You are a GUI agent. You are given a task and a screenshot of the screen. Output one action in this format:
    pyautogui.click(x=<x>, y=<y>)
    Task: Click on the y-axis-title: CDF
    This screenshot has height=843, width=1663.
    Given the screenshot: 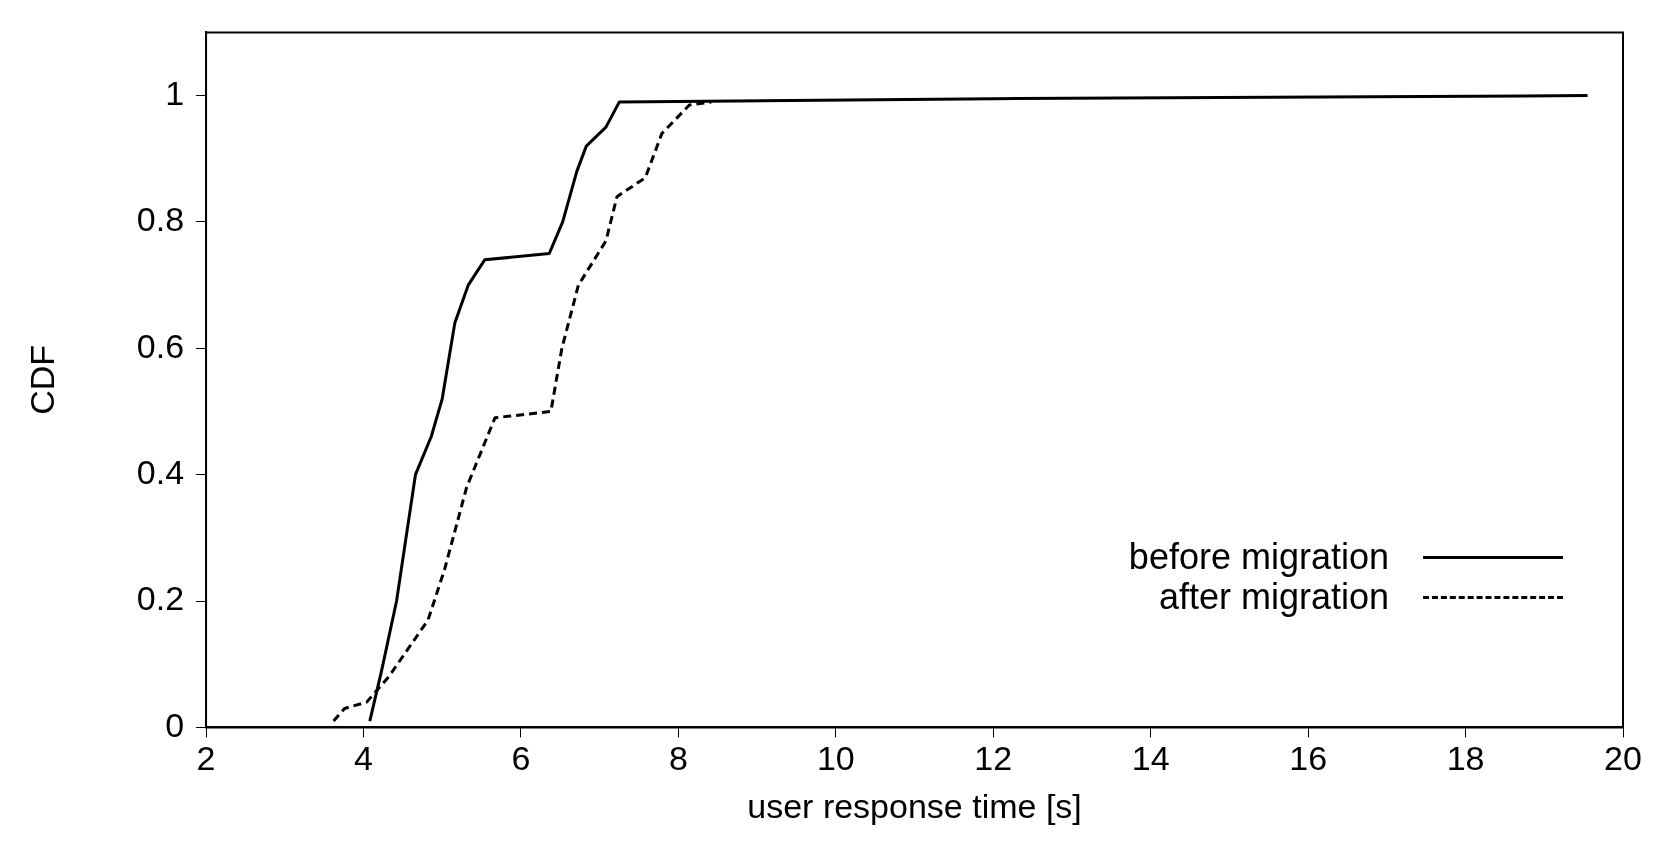 What is the action you would take?
    pyautogui.click(x=41, y=379)
    